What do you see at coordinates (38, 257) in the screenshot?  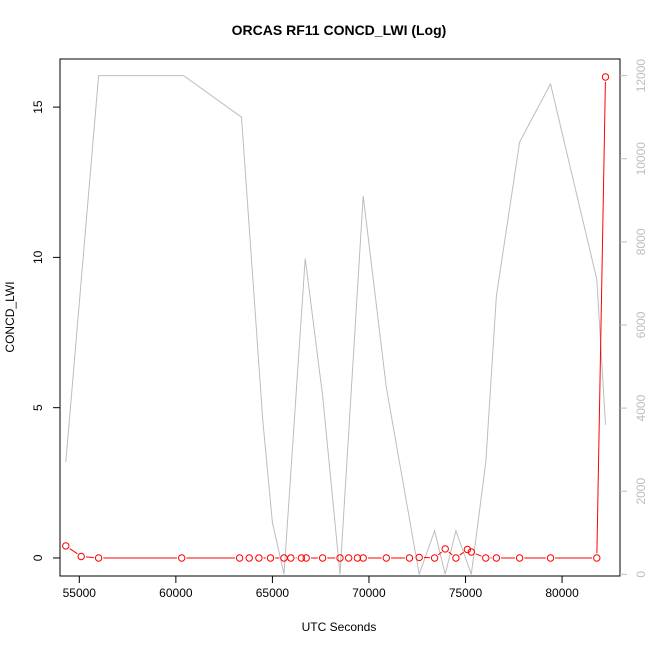 I see `y-tick-label: 10` at bounding box center [38, 257].